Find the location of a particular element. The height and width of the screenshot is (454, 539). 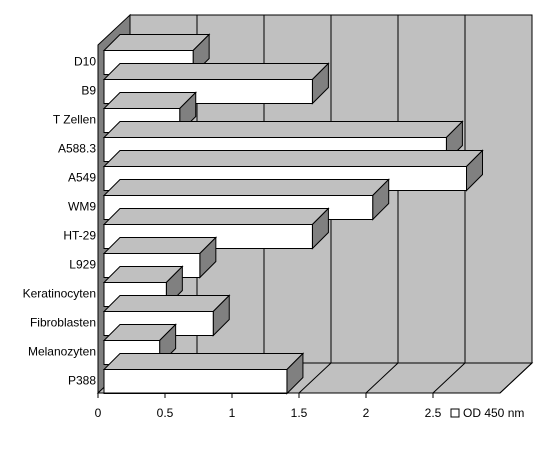

category-label: HT-29 is located at coordinates (79, 236).